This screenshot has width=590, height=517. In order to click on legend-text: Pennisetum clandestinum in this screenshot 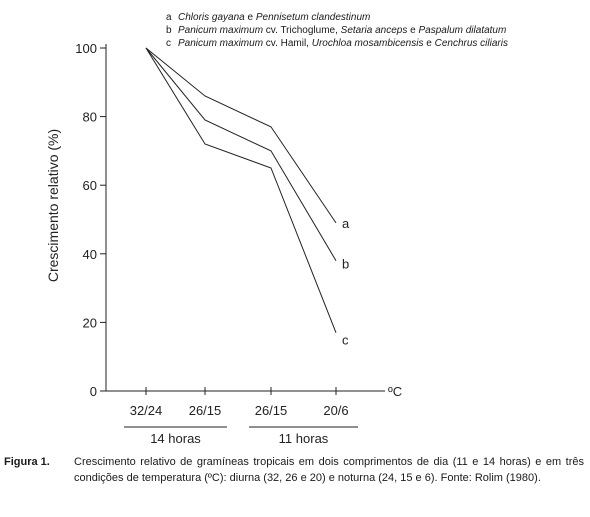, I will do `click(313, 17)`.